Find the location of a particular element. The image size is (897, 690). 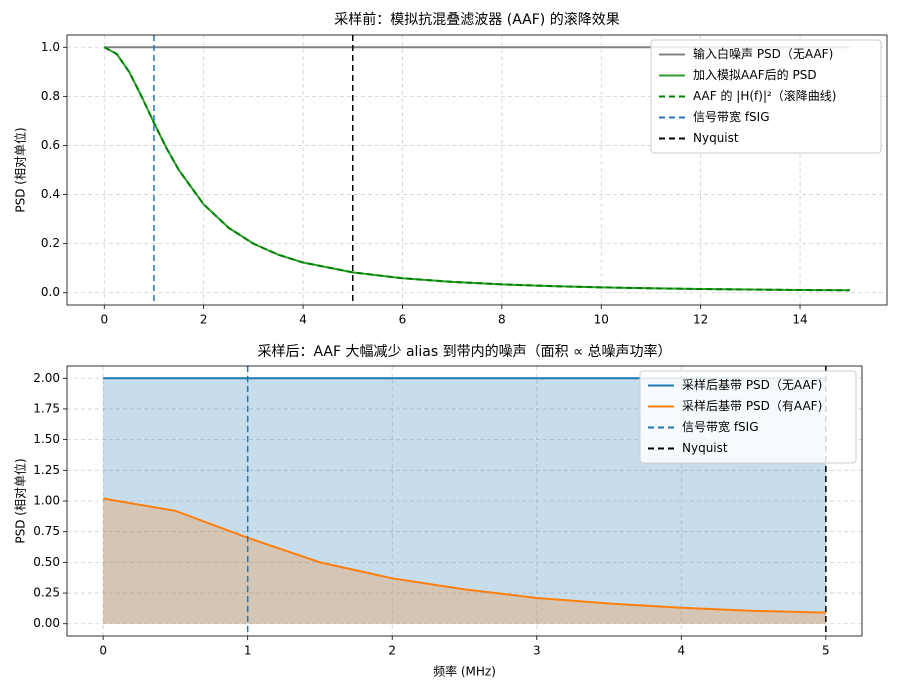

x-tick-label: 8 is located at coordinates (502, 320).